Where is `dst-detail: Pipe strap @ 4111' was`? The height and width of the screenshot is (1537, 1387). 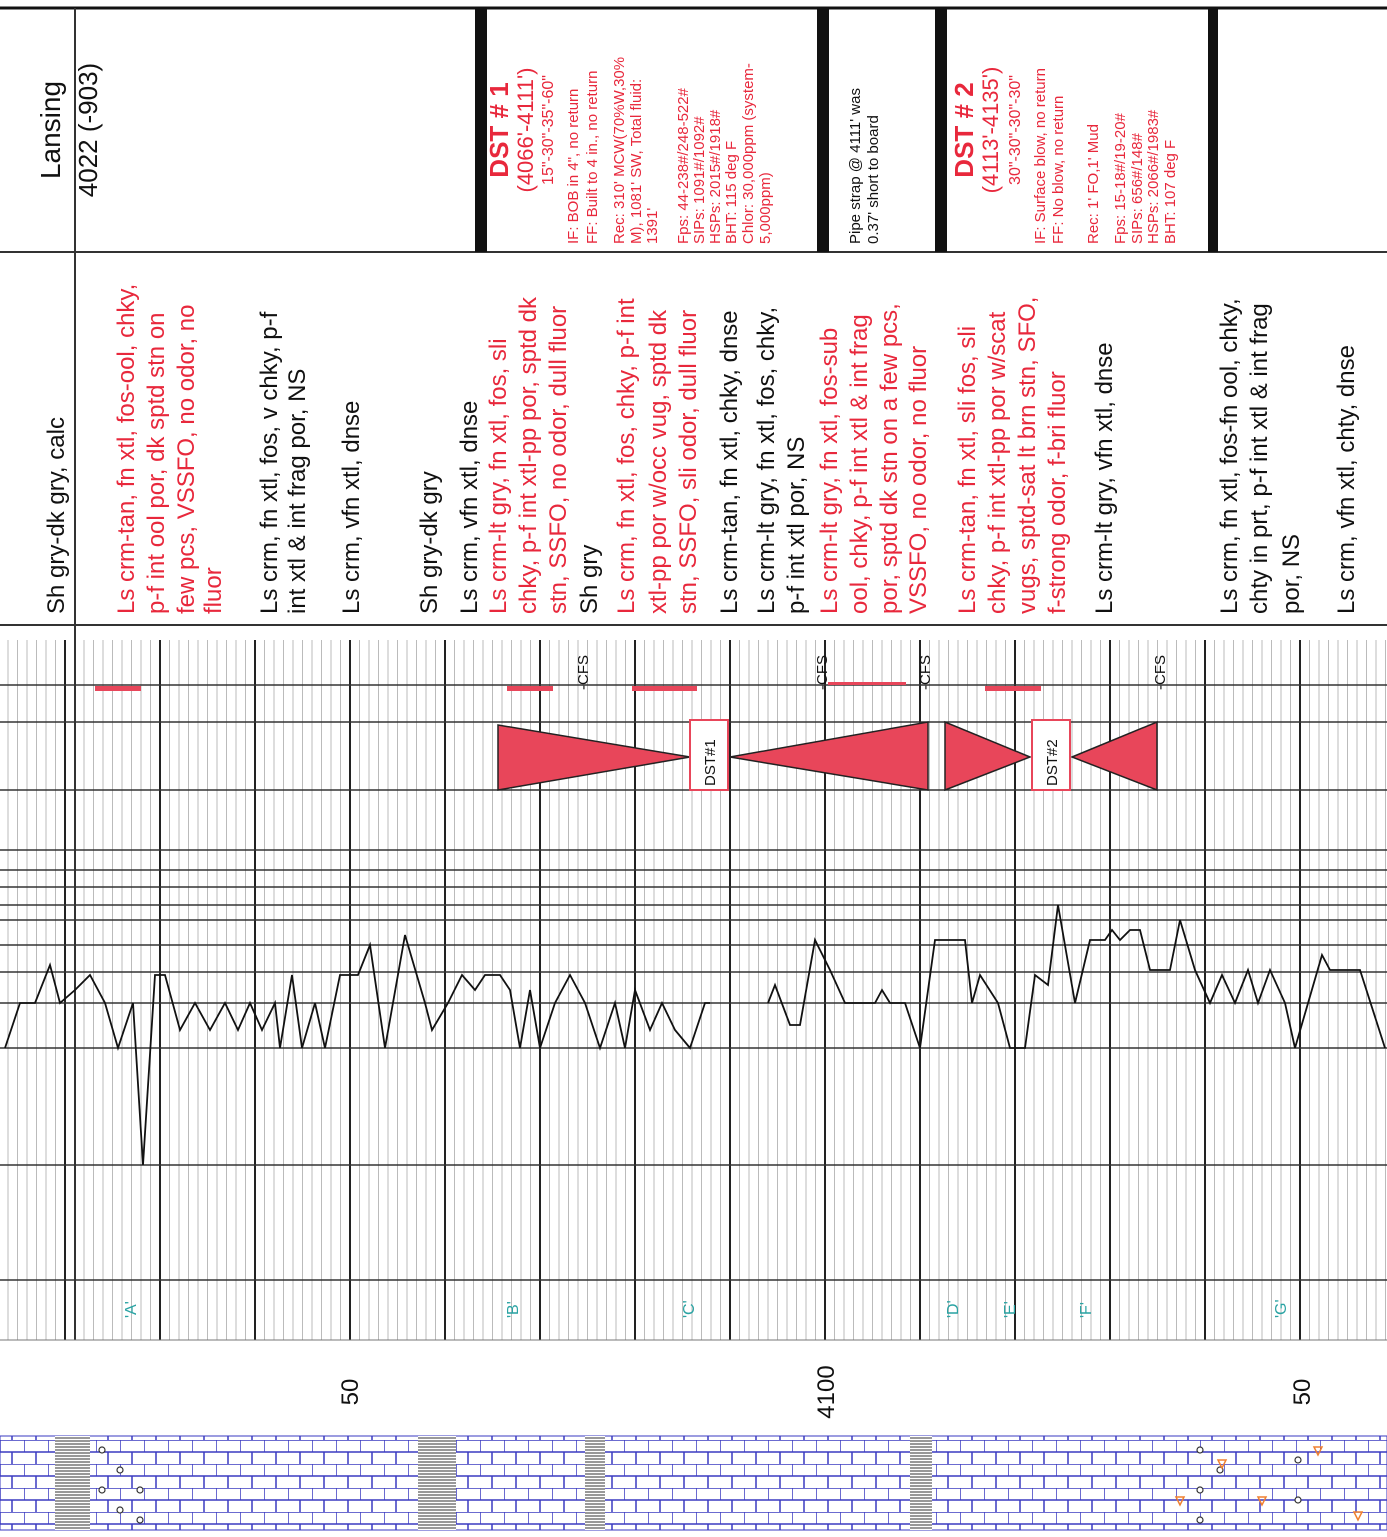
dst-detail: Pipe strap @ 4111' was is located at coordinates (855, 166).